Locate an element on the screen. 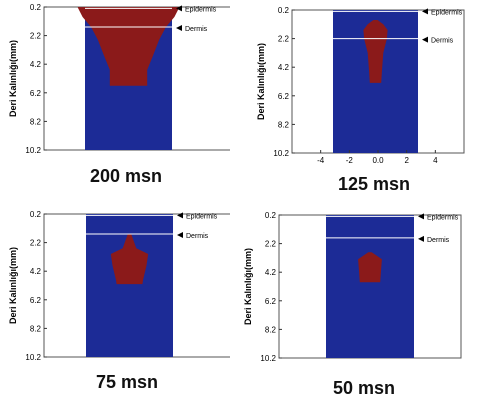 The height and width of the screenshot is (416, 479). caption-200: 200 msn is located at coordinates (126, 176).